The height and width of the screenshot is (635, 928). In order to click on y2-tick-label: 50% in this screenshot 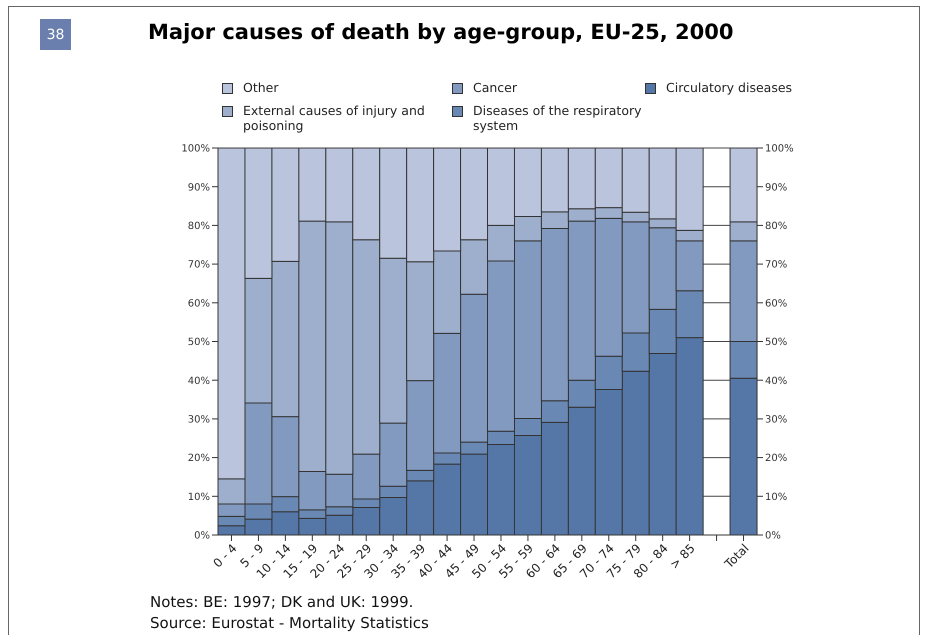, I will do `click(776, 342)`.